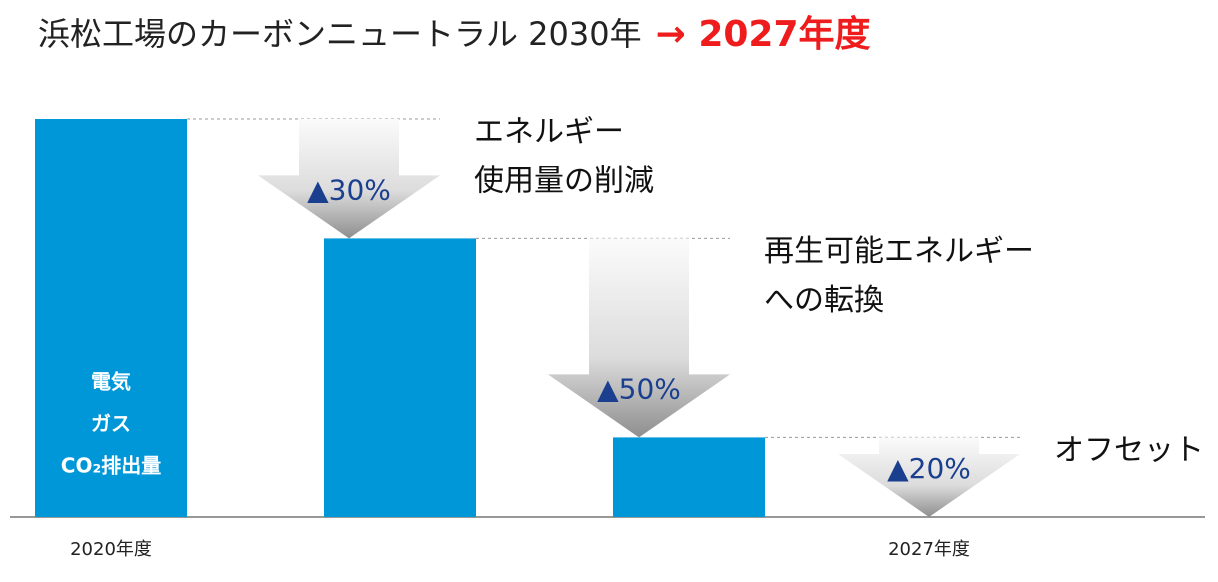 This screenshot has height=582, width=1218. Describe the element at coordinates (111, 382) in the screenshot. I see `bar-label: 電気` at that location.